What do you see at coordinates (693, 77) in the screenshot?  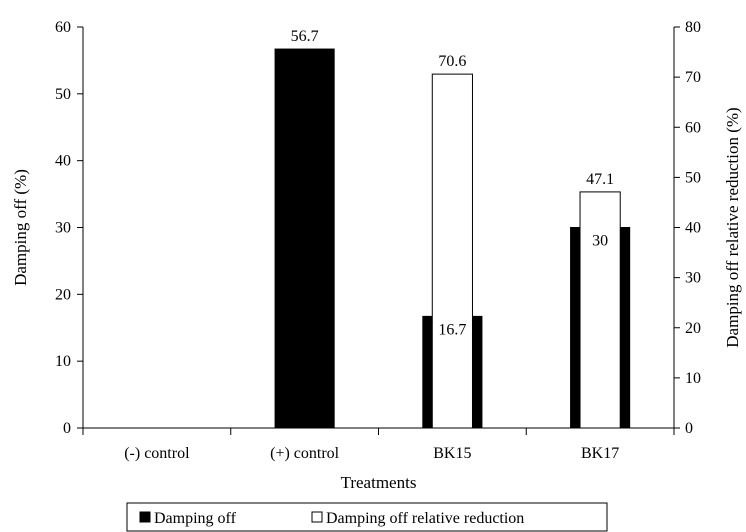 I see `y-tick-label-right: 70` at bounding box center [693, 77].